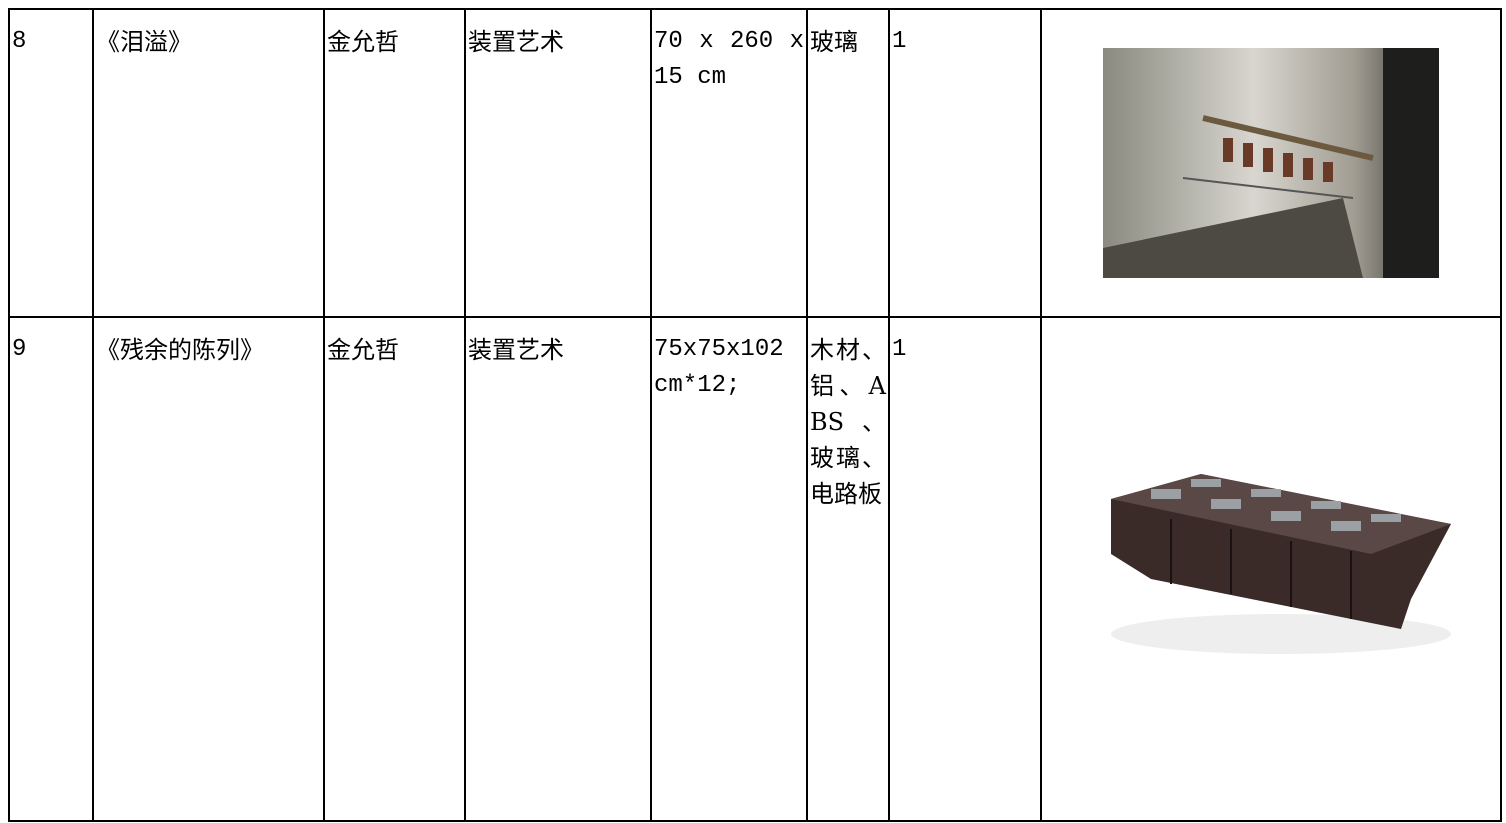 Image resolution: width=1506 pixels, height=823 pixels. I want to click on cell-title: 《泪溢》, so click(208, 163).